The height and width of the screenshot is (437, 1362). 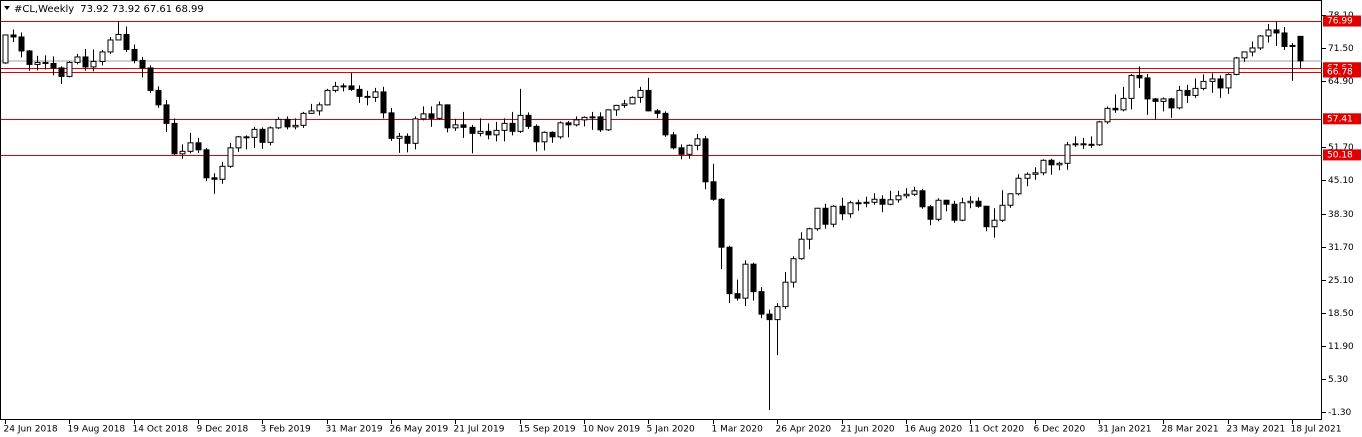 What do you see at coordinates (94, 9) in the screenshot?
I see `ohlc-open: 73.92` at bounding box center [94, 9].